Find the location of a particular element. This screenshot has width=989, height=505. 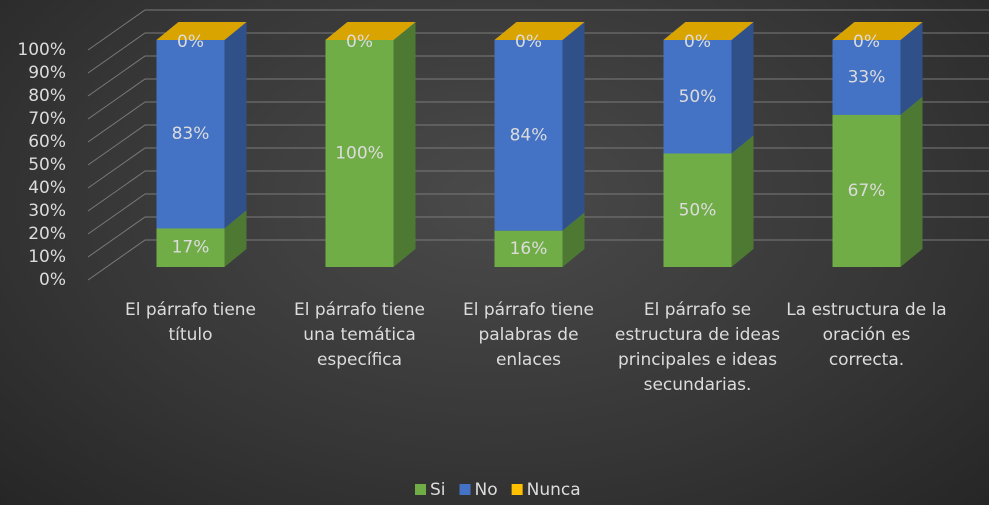

grid-line is located at coordinates (538, 30).